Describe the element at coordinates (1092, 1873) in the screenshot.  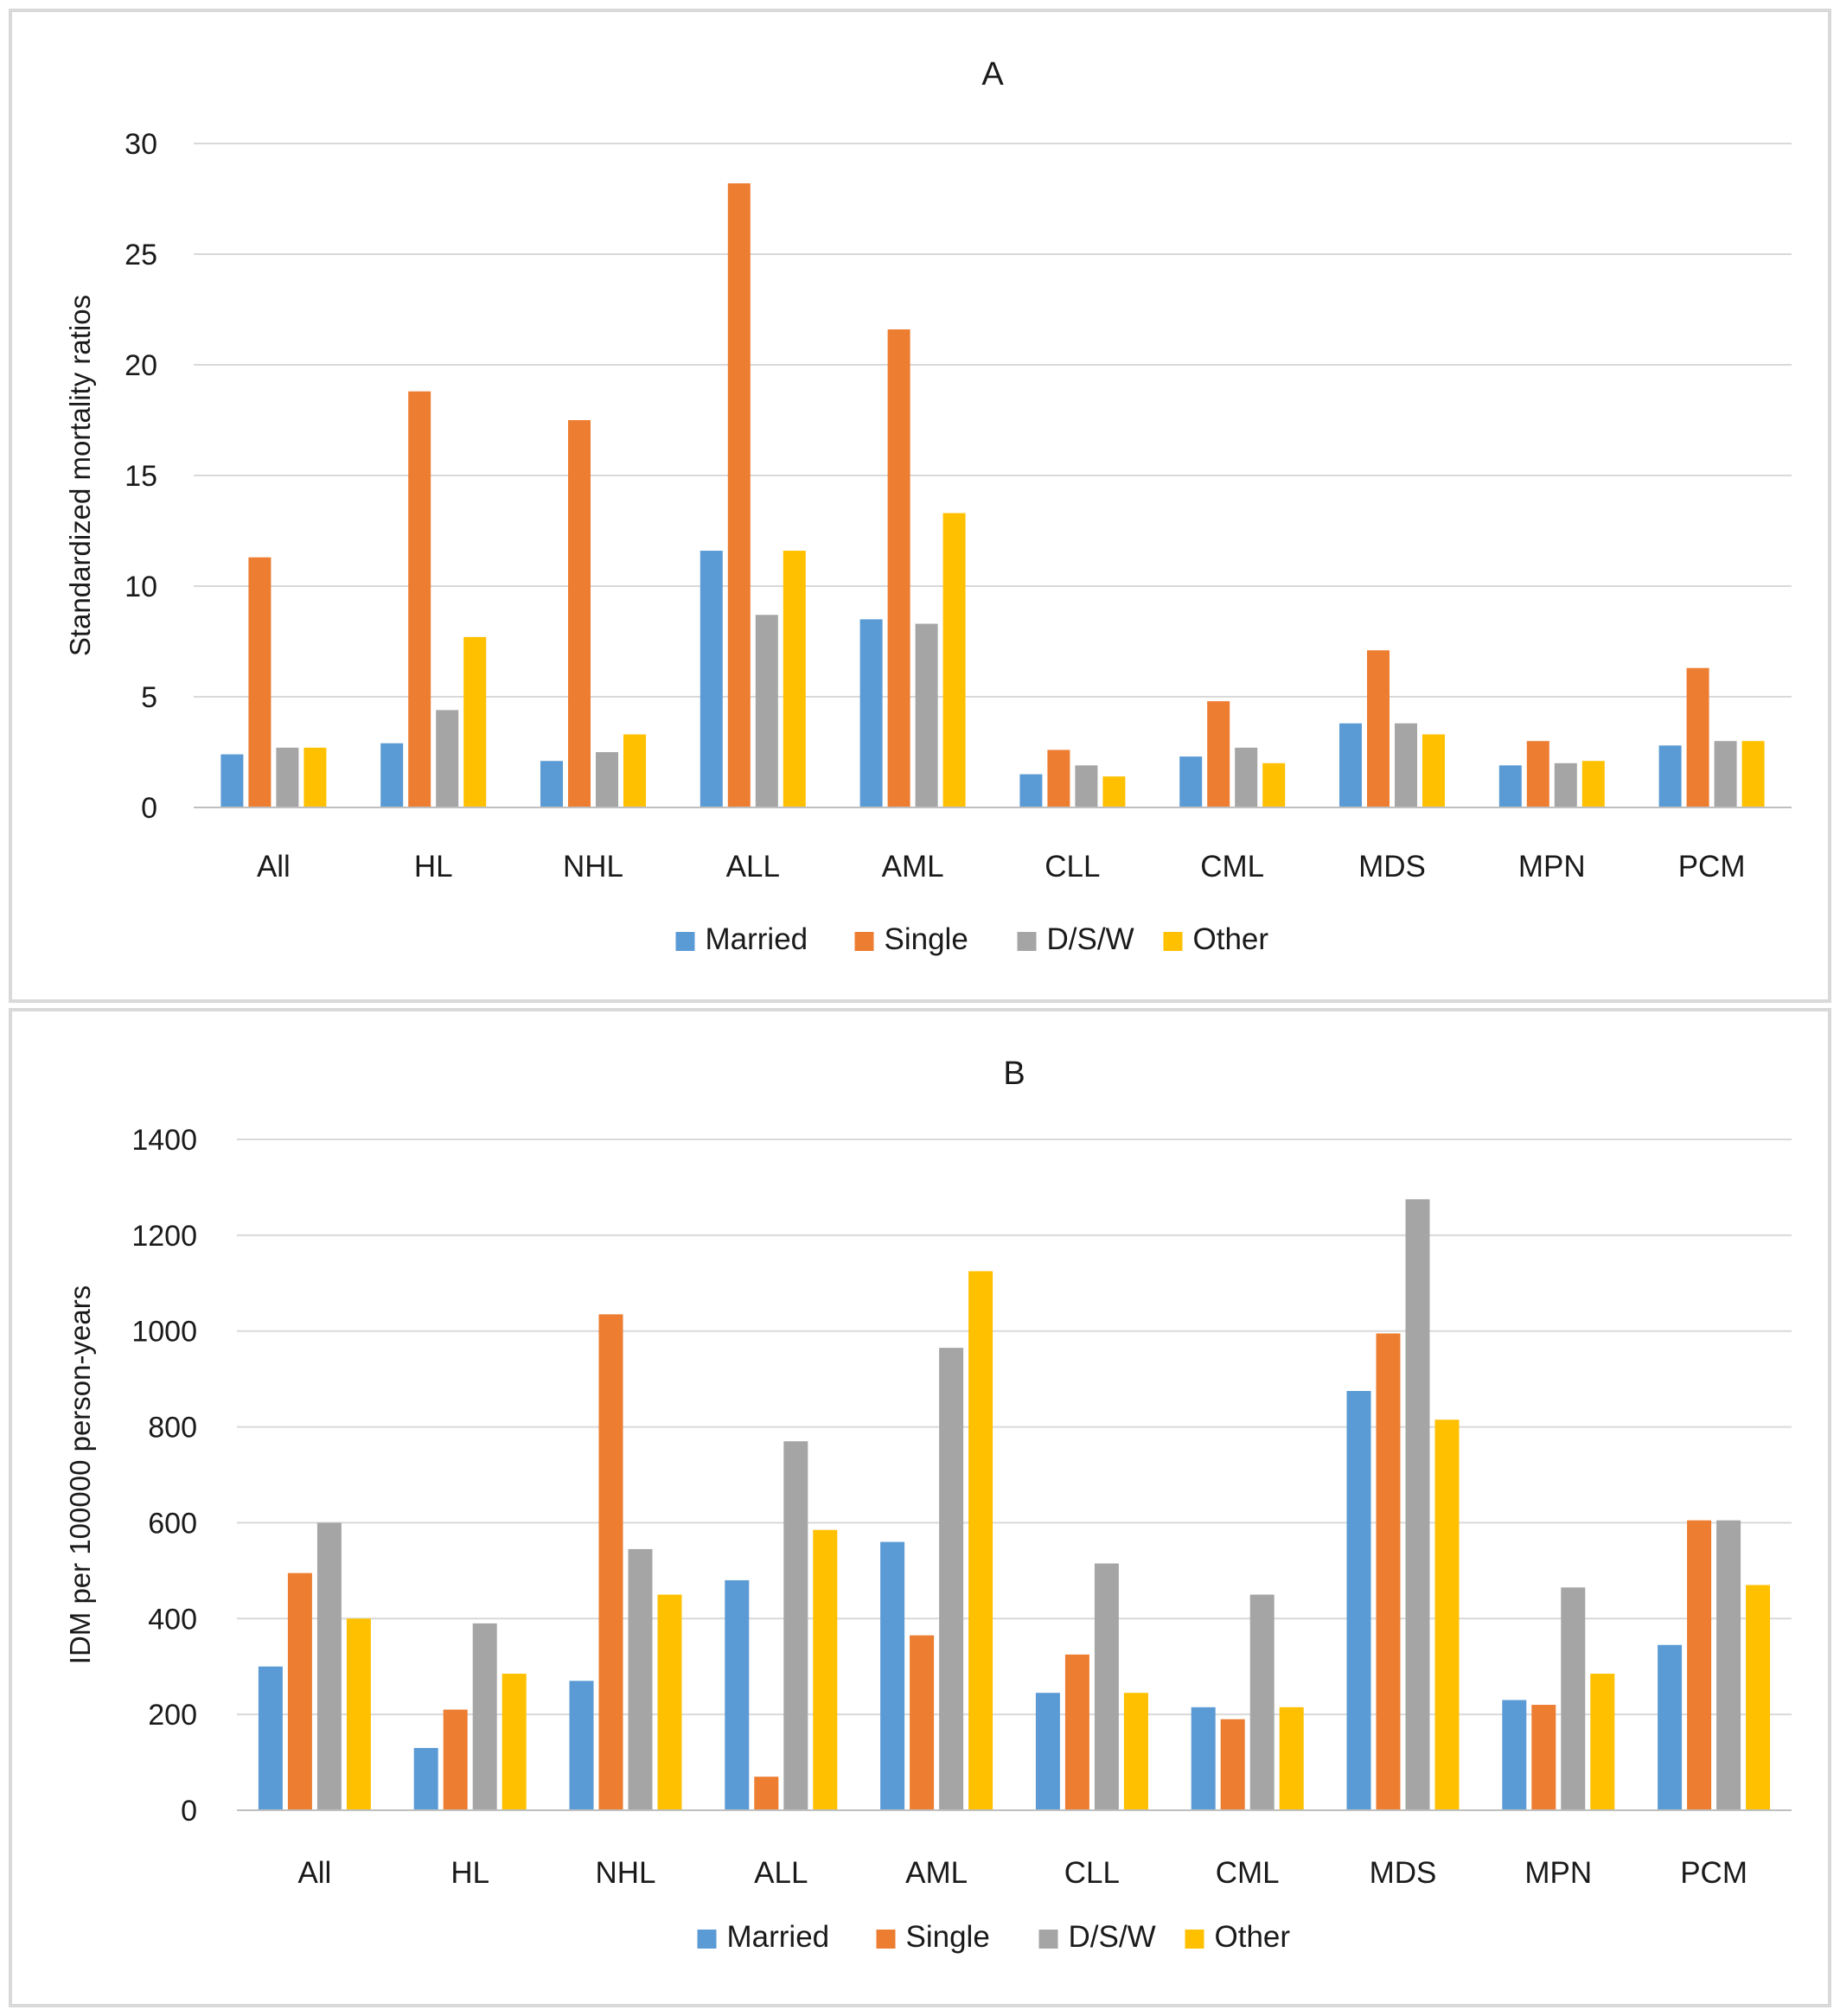
I see `x-category-label: CLL` at that location.